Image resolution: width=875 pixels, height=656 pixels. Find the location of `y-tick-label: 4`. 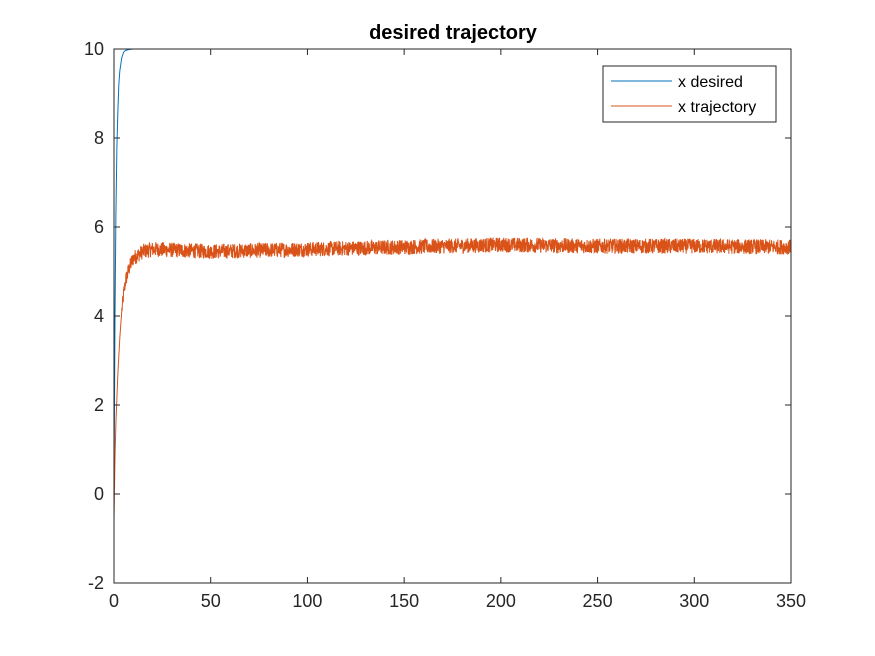

y-tick-label: 4 is located at coordinates (99, 316).